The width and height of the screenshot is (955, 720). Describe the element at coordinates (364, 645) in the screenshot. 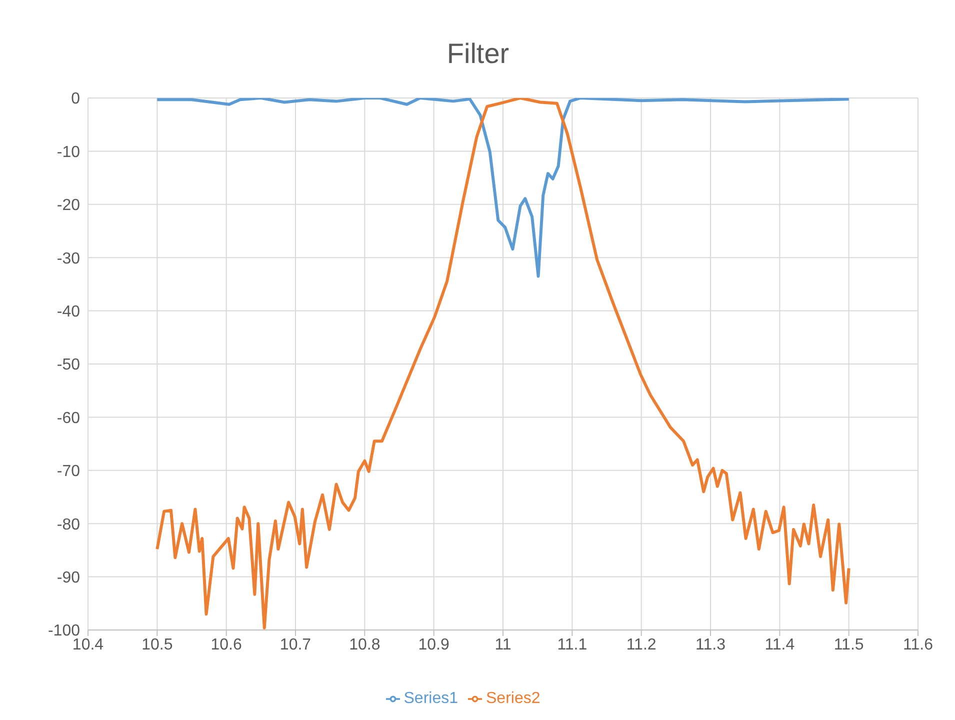

I see `x-tick-label: 10.8` at that location.